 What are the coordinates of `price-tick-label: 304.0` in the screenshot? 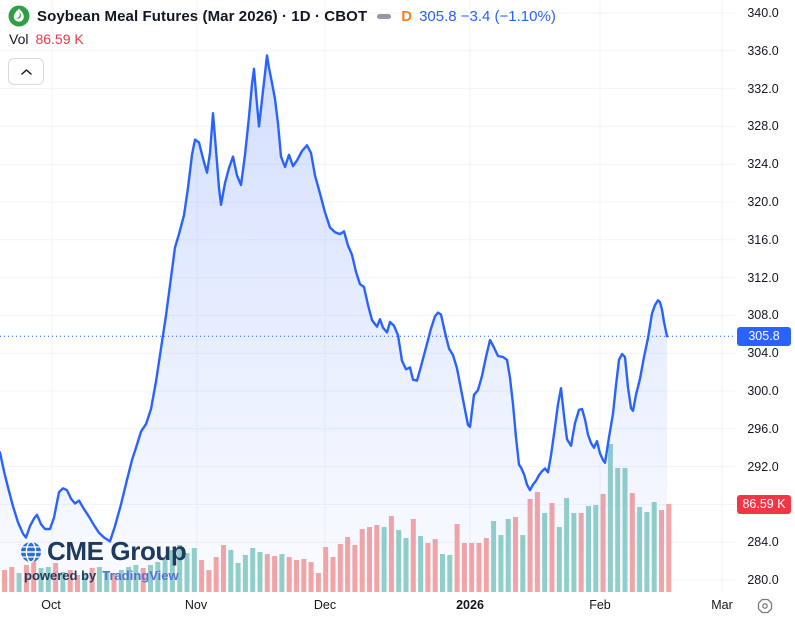 It's located at (763, 353).